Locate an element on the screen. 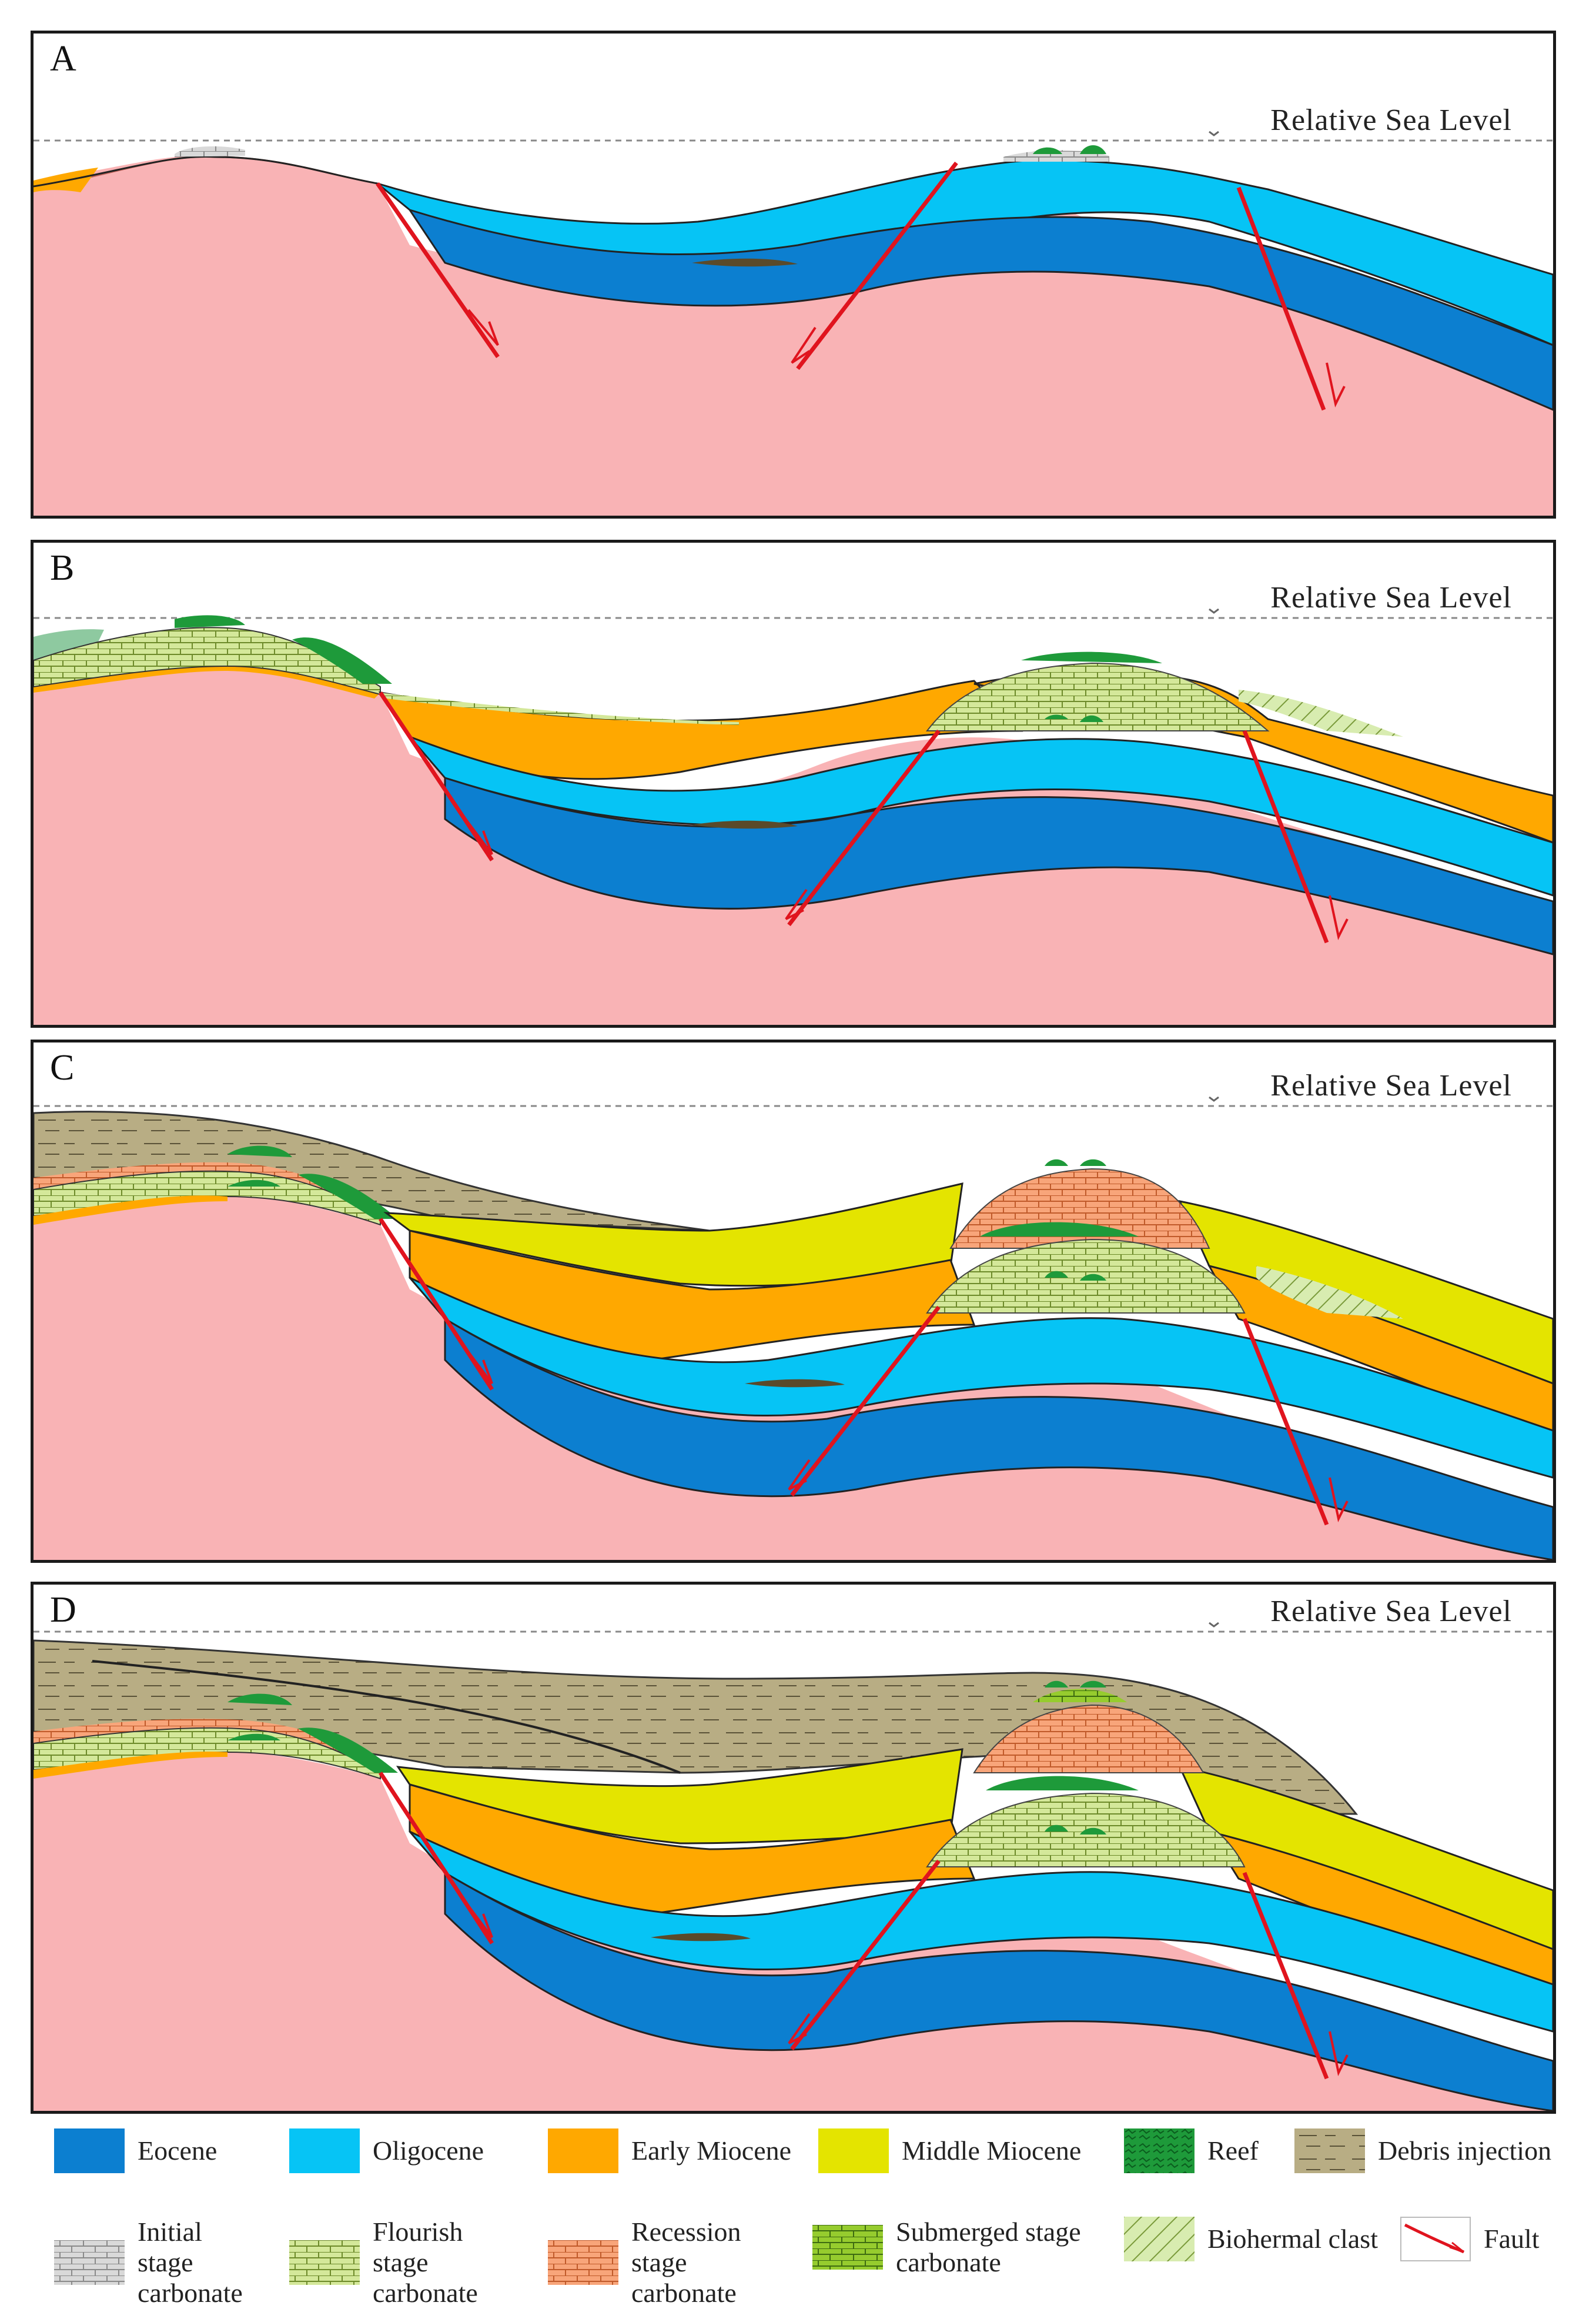 The height and width of the screenshot is (2309, 1596). submerged-carbonate is located at coordinates (1080, 1695).